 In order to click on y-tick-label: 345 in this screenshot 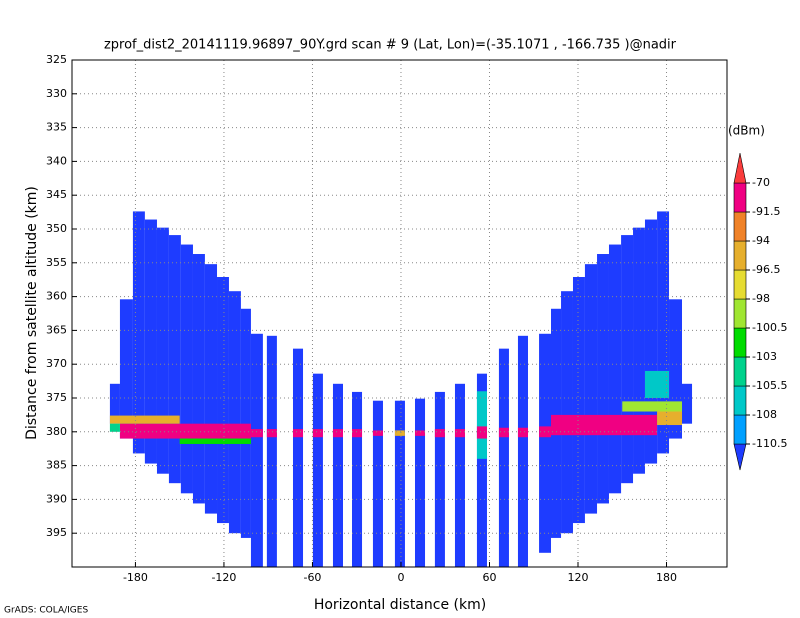, I will do `click(56, 194)`.